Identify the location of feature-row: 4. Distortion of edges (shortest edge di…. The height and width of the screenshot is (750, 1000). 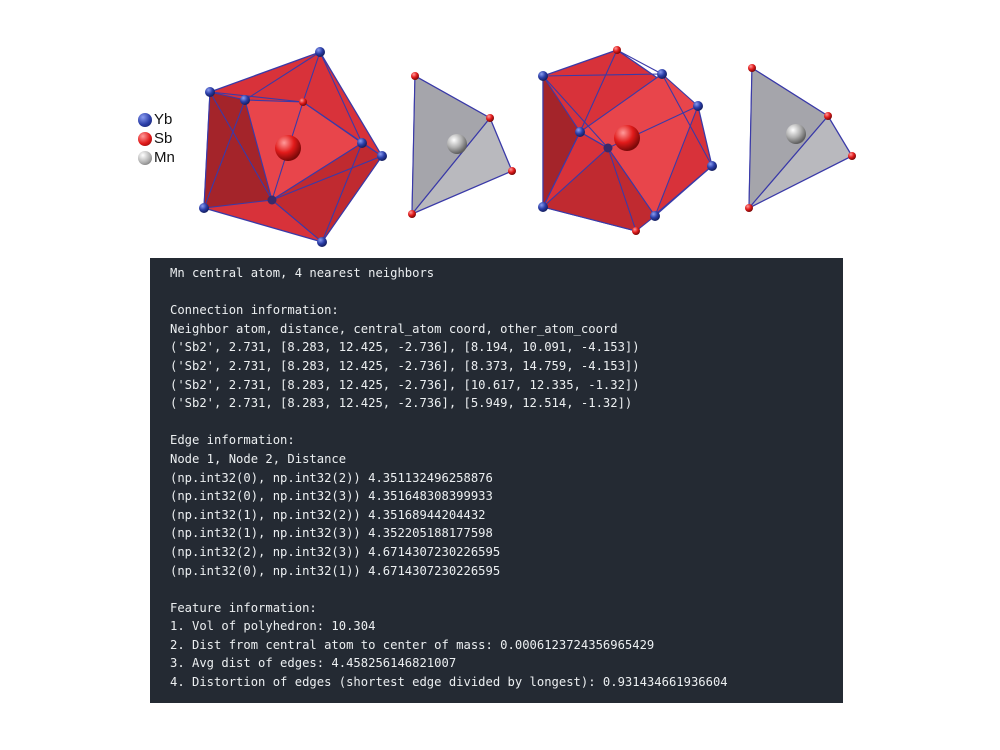
(449, 682).